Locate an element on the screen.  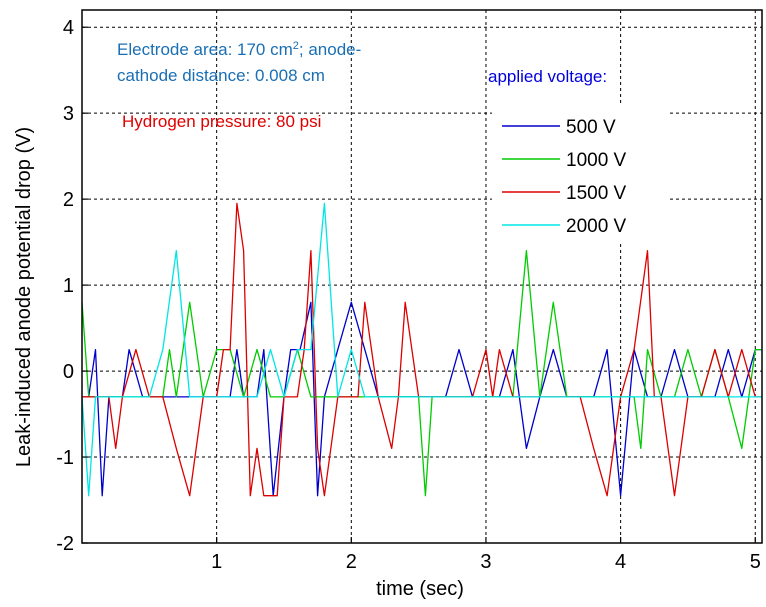
legend: applied voltage: 500 V 1000 V 1500 V 2000 V is located at coordinates (579, 155).